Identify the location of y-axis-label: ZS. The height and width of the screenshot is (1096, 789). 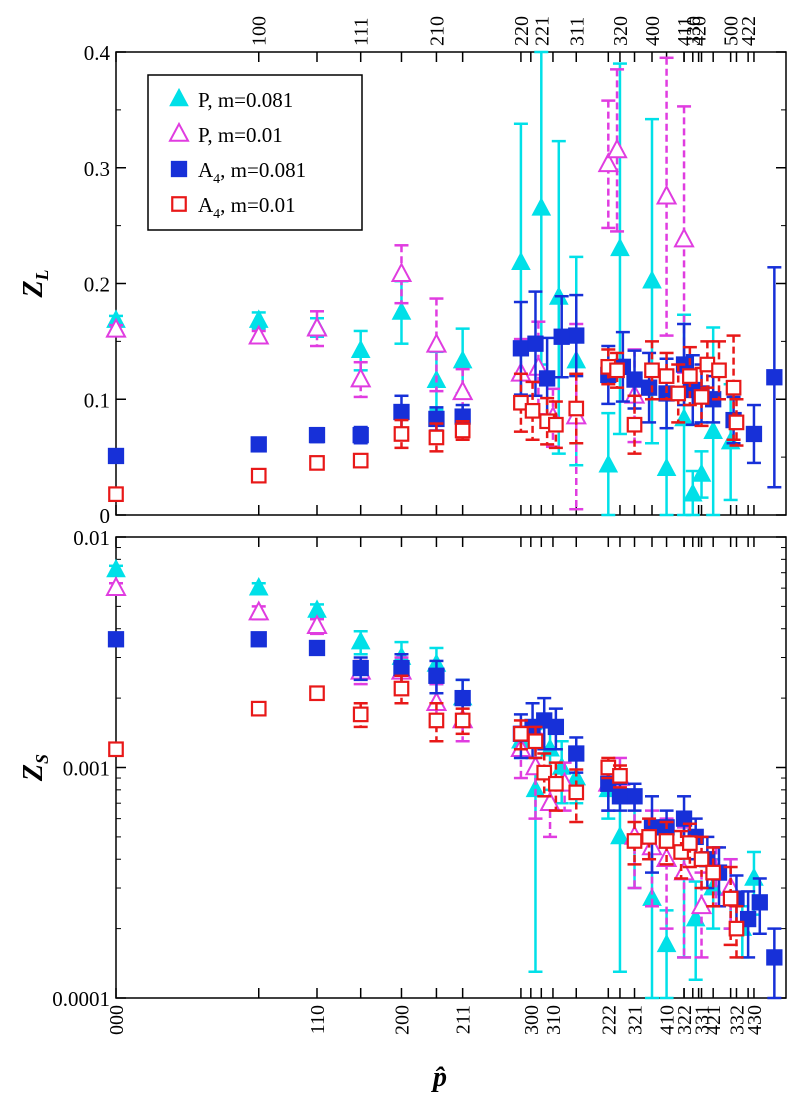
(35, 768).